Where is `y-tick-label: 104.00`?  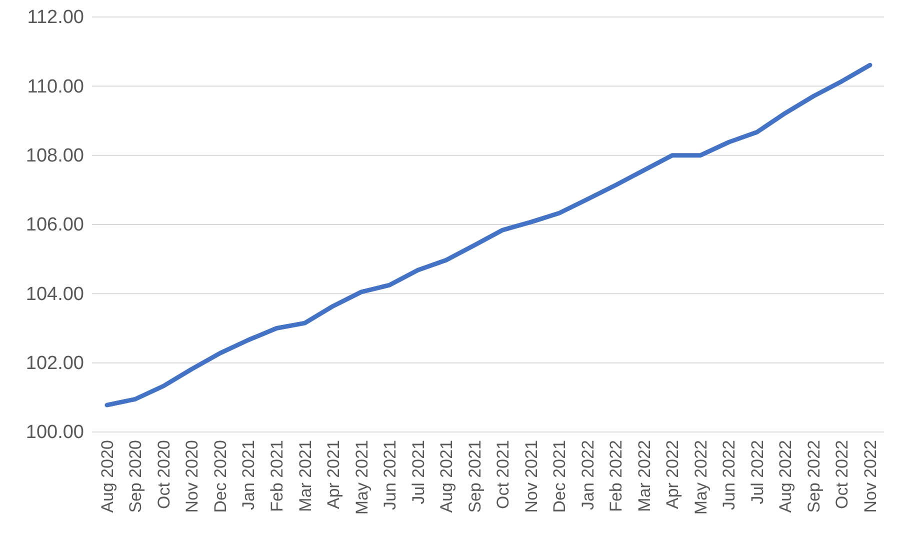
y-tick-label: 104.00 is located at coordinates (55, 294).